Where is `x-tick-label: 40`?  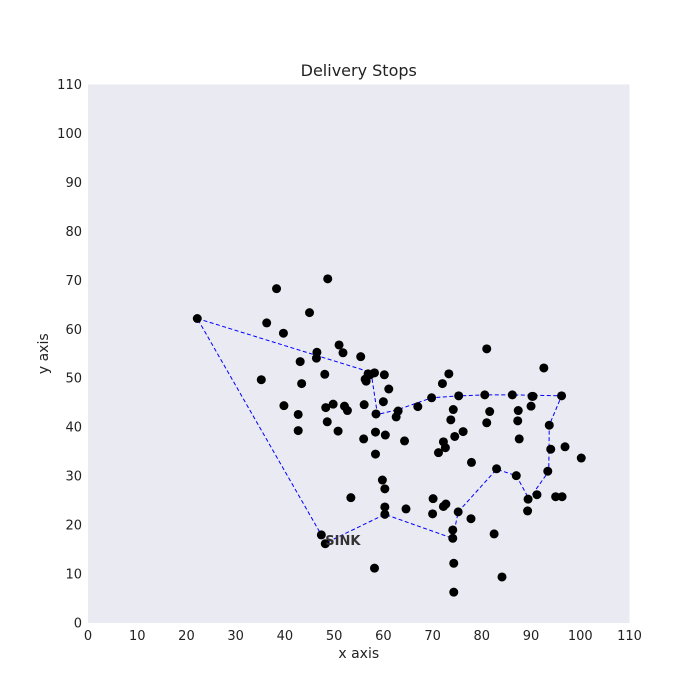
x-tick-label: 40 is located at coordinates (285, 636).